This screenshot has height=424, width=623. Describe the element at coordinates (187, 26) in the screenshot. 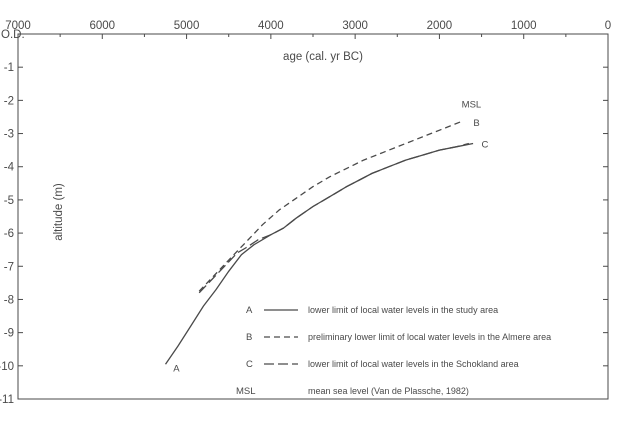

I see `x-tick-label: 5000` at that location.